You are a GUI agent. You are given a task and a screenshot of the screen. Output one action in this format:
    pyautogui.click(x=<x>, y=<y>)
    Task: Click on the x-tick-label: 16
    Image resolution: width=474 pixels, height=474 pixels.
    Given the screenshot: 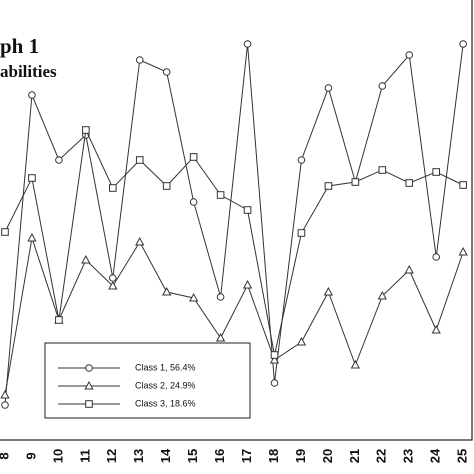 What is the action you would take?
    pyautogui.click(x=219, y=456)
    